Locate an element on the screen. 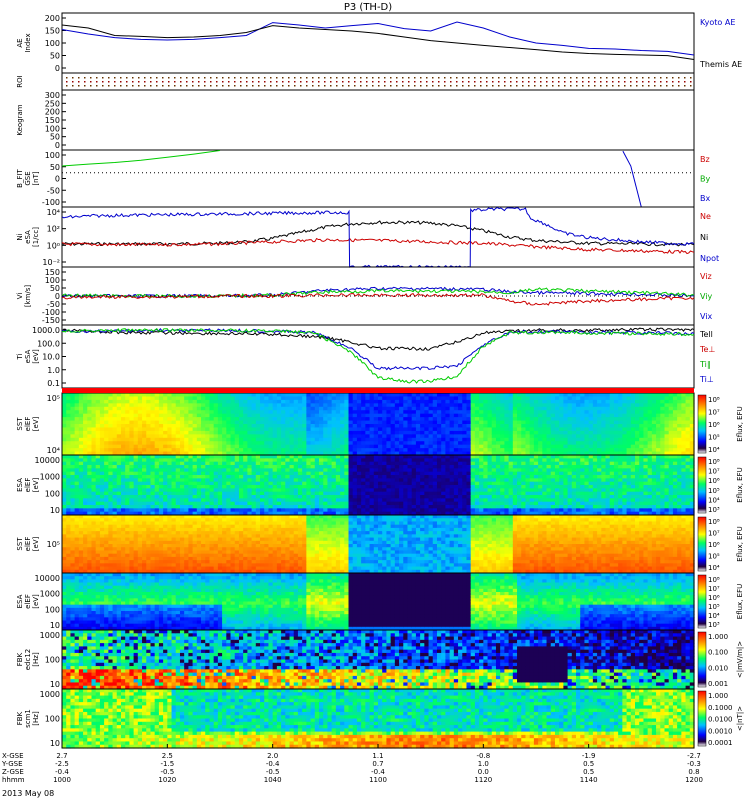  legend-entry: Ti∥ is located at coordinates (705, 364).